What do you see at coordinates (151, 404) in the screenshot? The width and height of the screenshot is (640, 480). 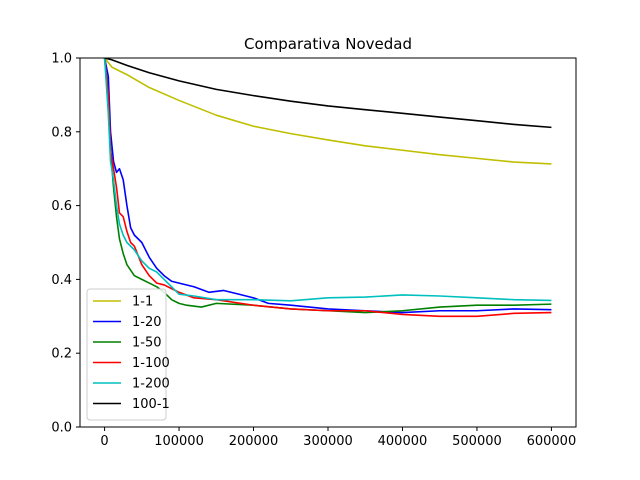 I see `legend-label-100-1: 100-1` at bounding box center [151, 404].